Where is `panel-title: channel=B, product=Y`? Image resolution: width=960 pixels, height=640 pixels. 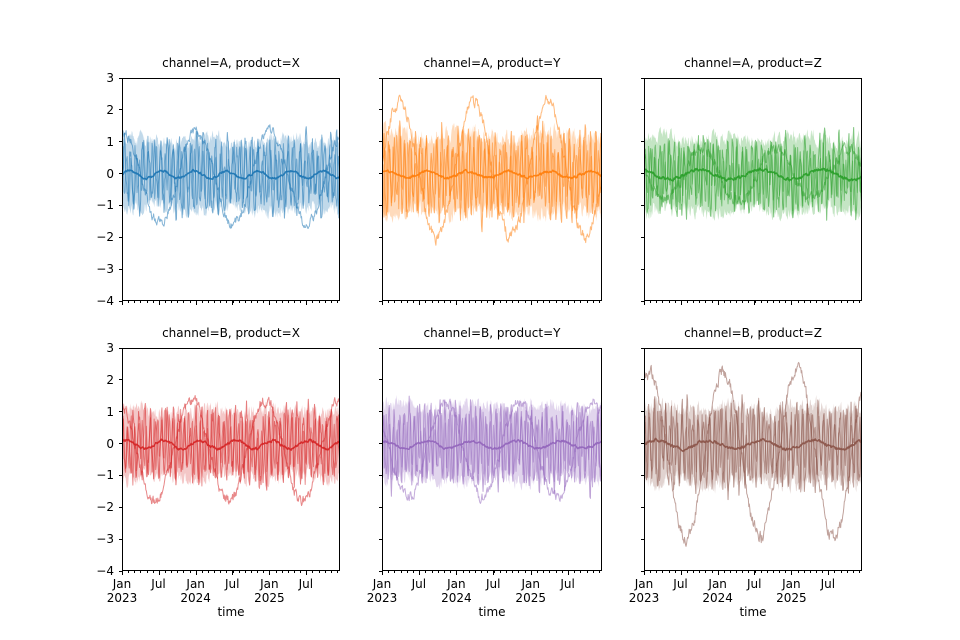
panel-title: channel=B, product=Y is located at coordinates (492, 333).